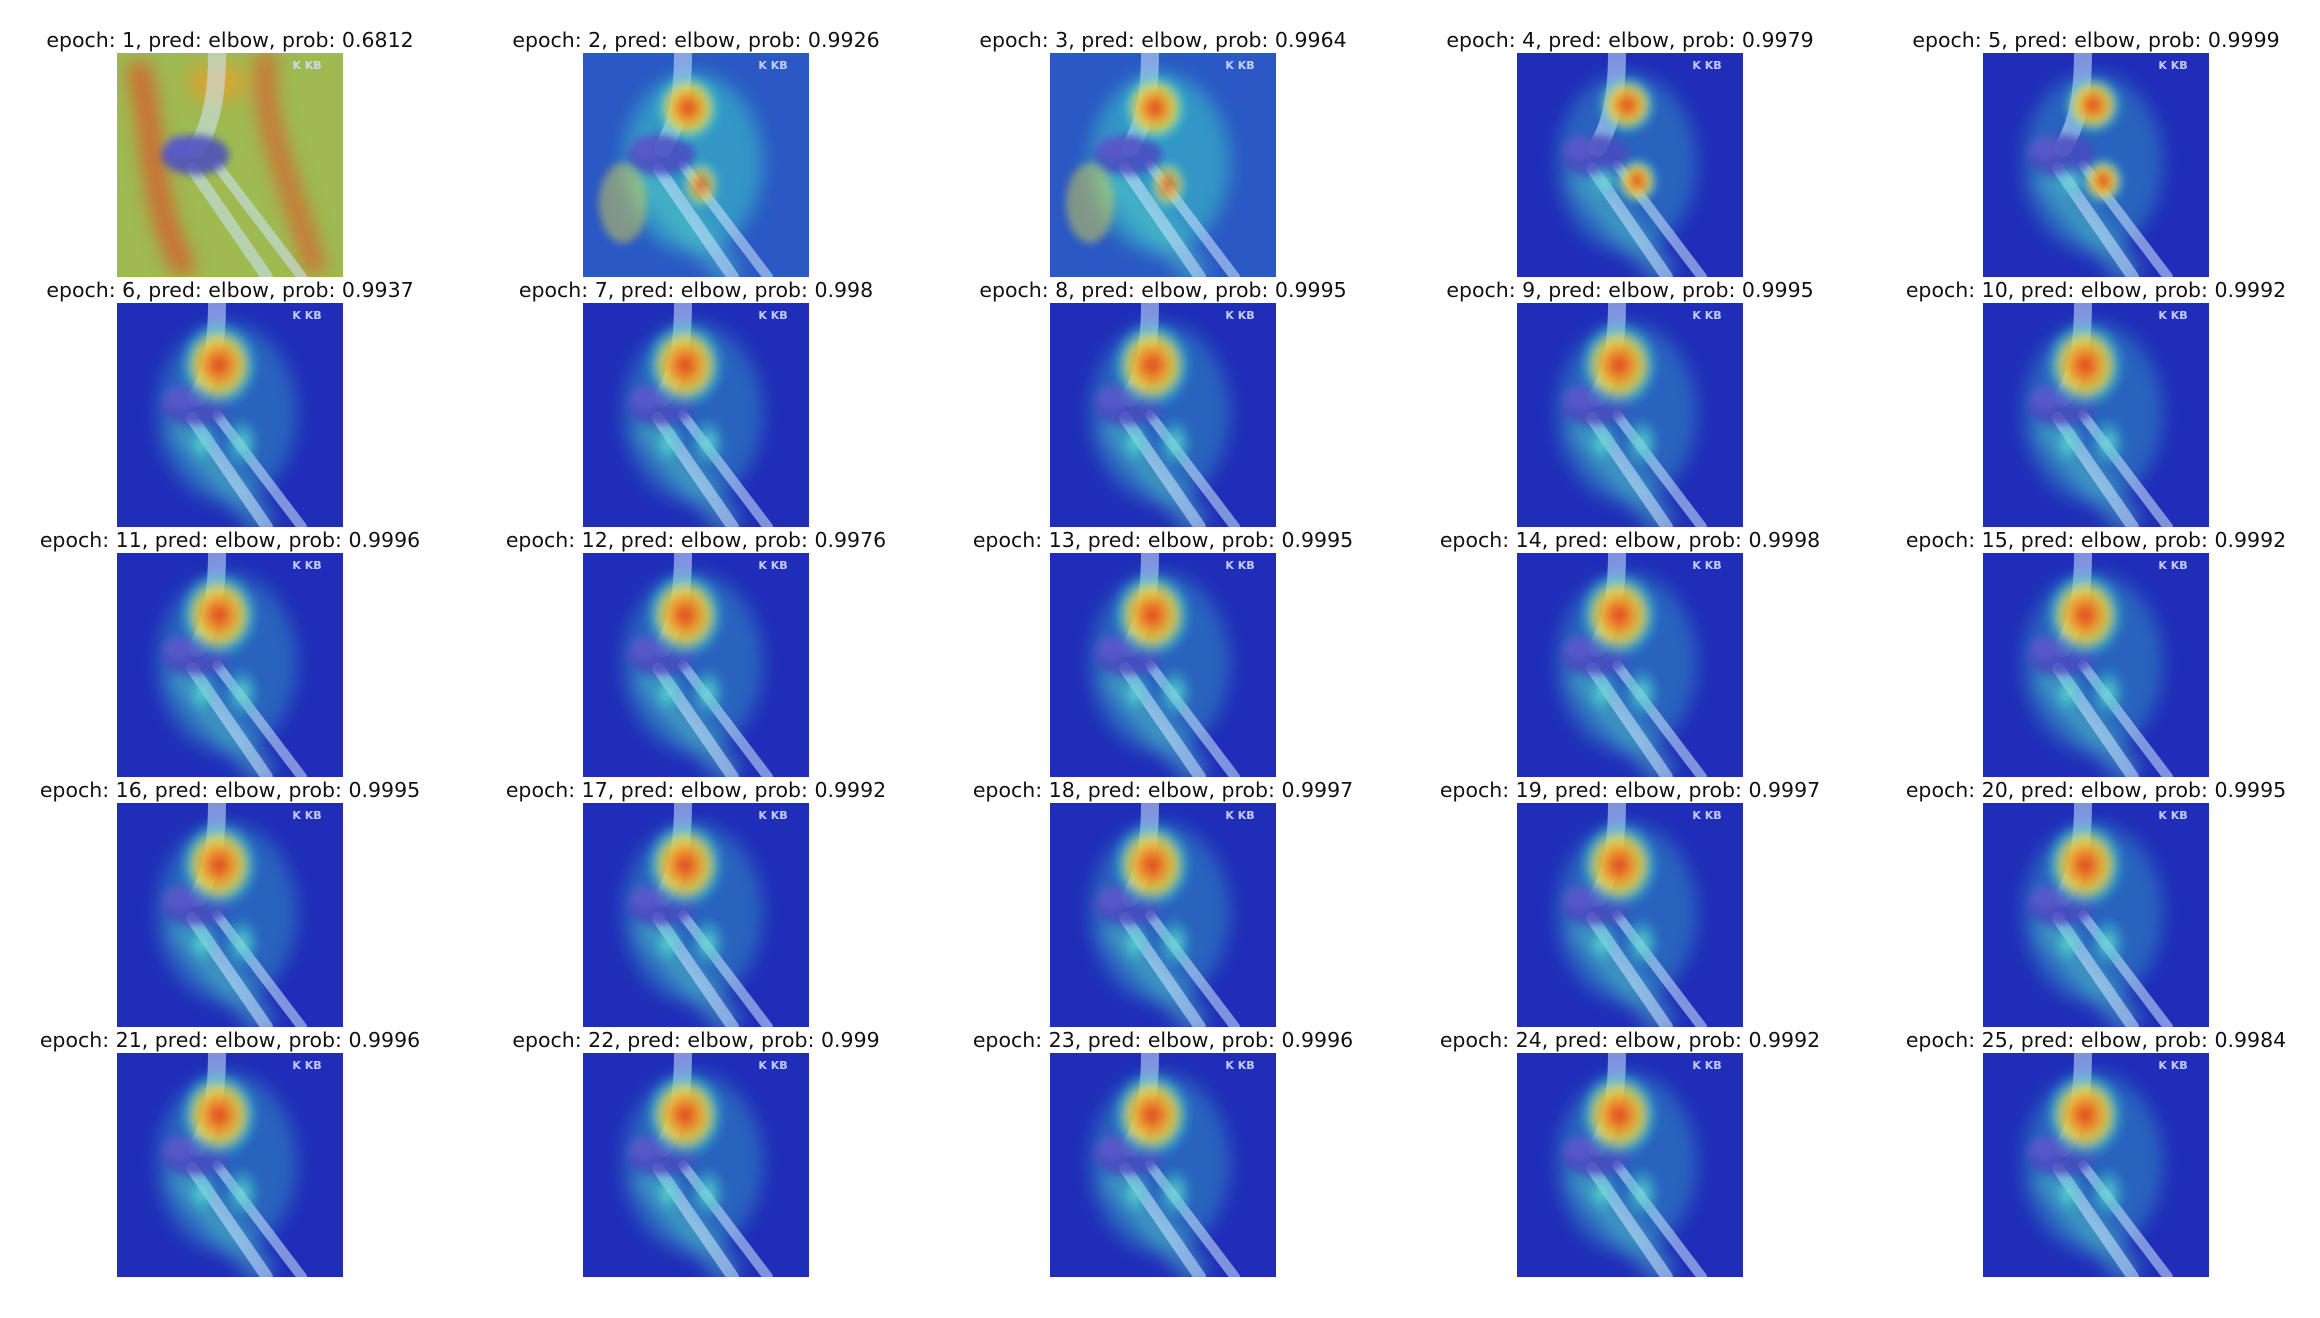  Describe the element at coordinates (2096, 290) in the screenshot. I see `panel-title: epoch: 10, pred: elbow, prob: 0.9992` at that location.